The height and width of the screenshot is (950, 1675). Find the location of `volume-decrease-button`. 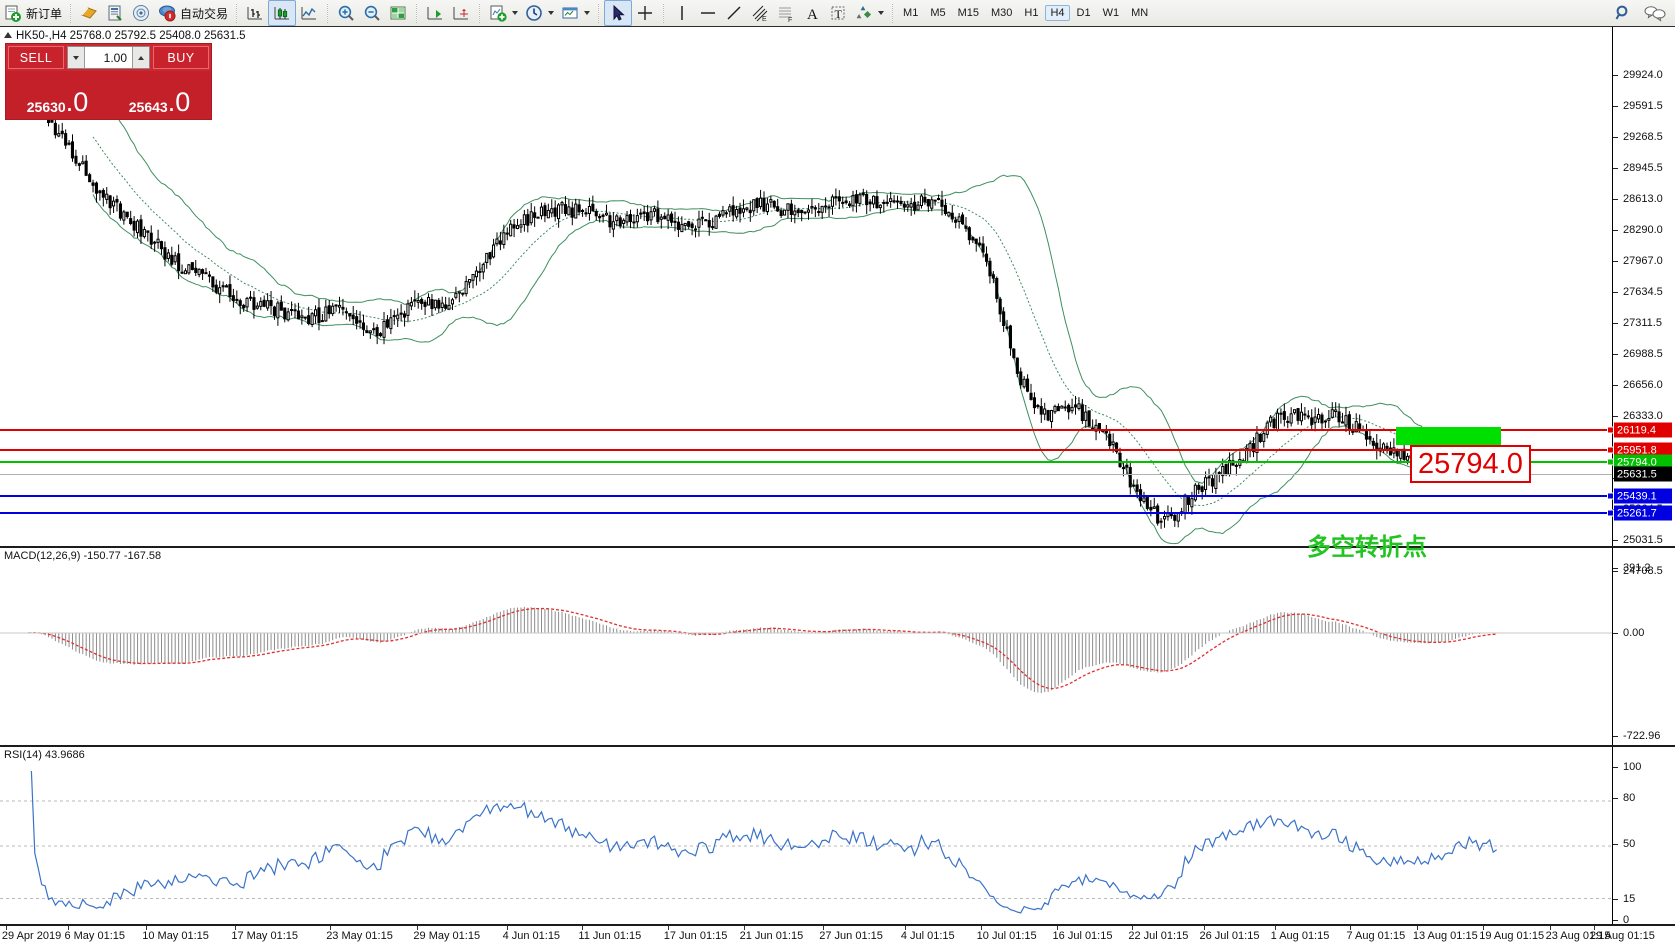

volume-decrease-button is located at coordinates (76, 57).